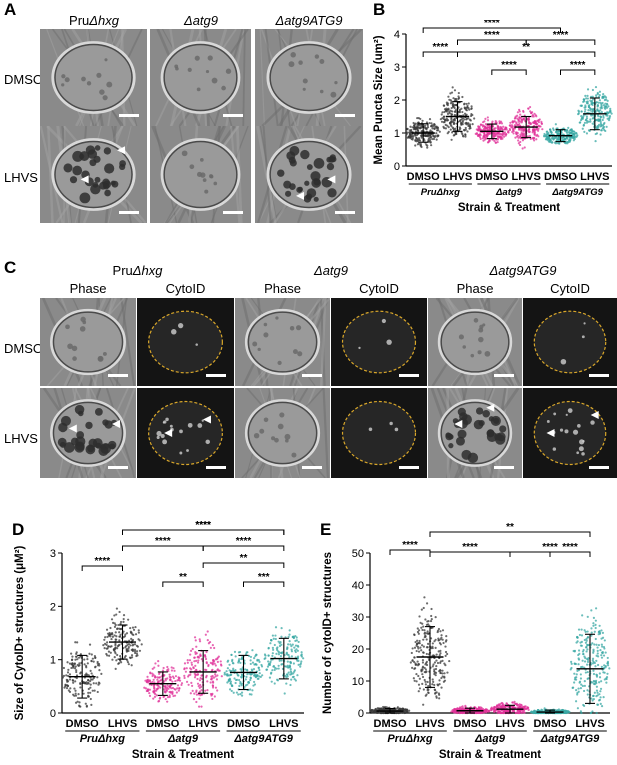 Image resolution: width=617 pixels, height=765 pixels. What do you see at coordinates (88, 433) in the screenshot?
I see `micrograph-c-pru-phase-lhvs` at bounding box center [88, 433].